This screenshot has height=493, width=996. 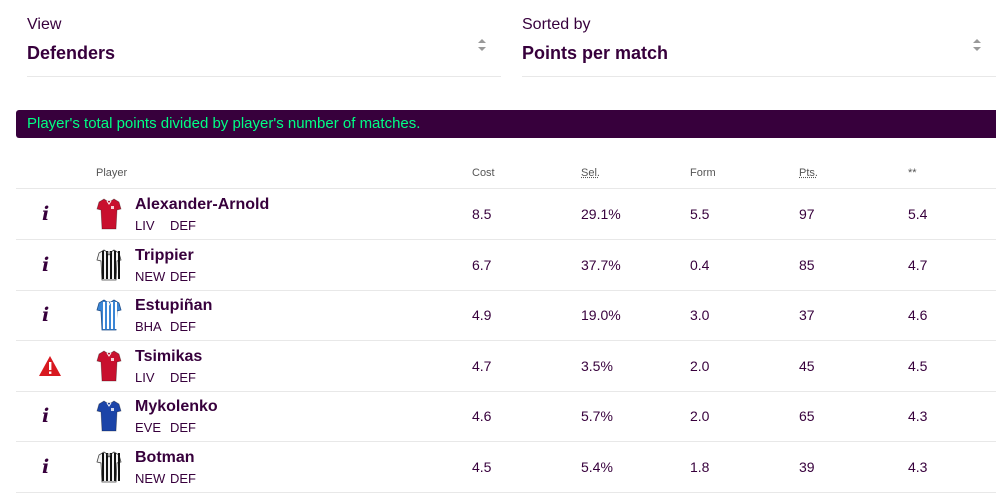 I want to click on player-points: 39, so click(x=807, y=466).